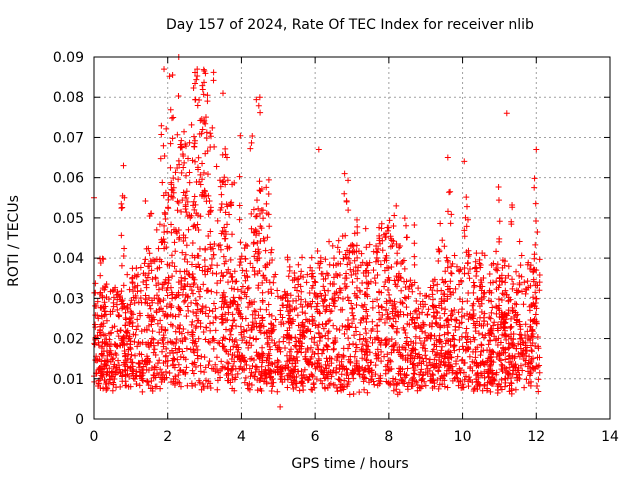 The height and width of the screenshot is (480, 640). What do you see at coordinates (94, 437) in the screenshot?
I see `x-tick-label: 0` at bounding box center [94, 437].